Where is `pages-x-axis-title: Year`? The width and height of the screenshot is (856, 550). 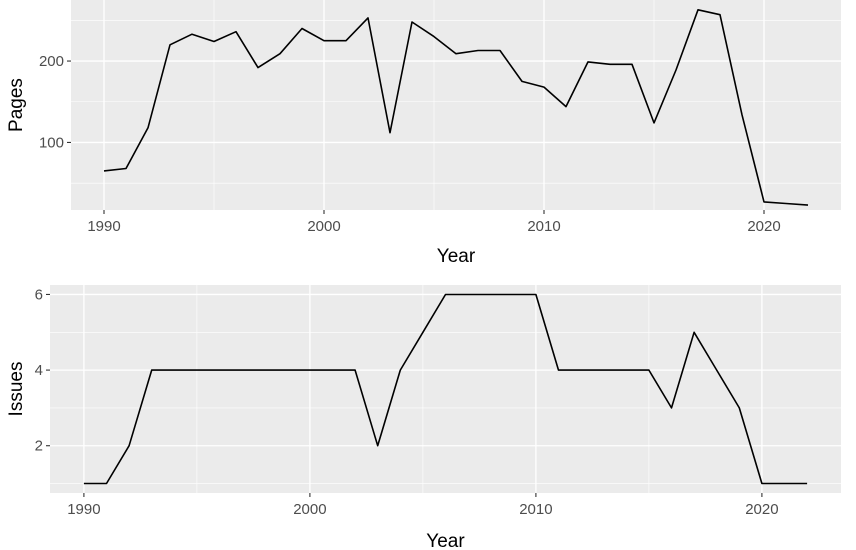 pages-x-axis-title: Year is located at coordinates (456, 256).